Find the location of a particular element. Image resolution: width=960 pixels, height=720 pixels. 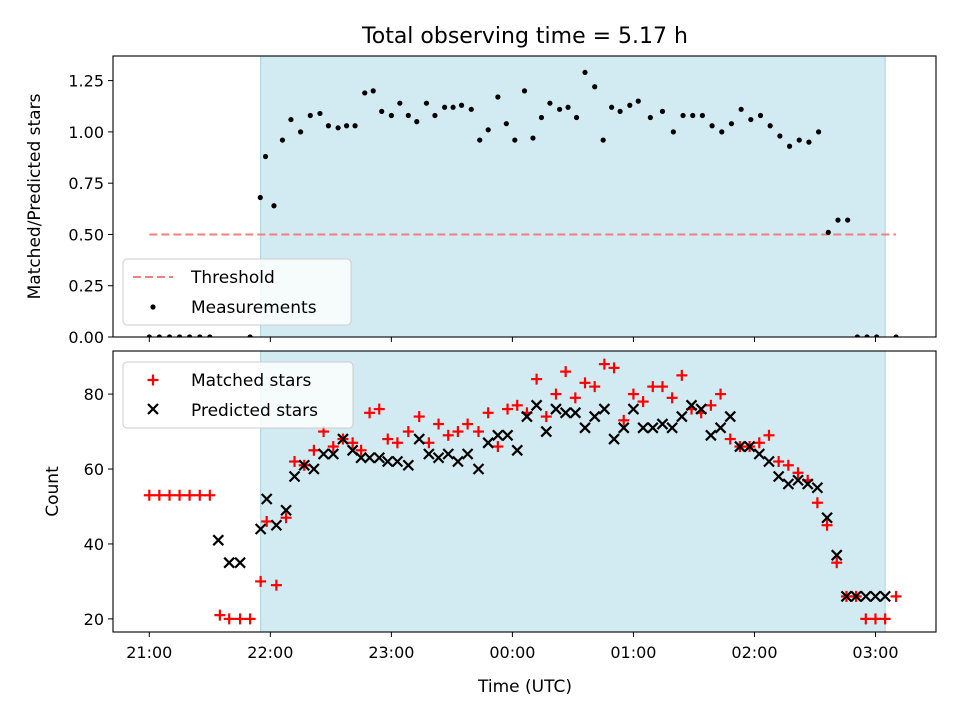

y-tick-label-ratio: 1.25 is located at coordinates (86, 81).